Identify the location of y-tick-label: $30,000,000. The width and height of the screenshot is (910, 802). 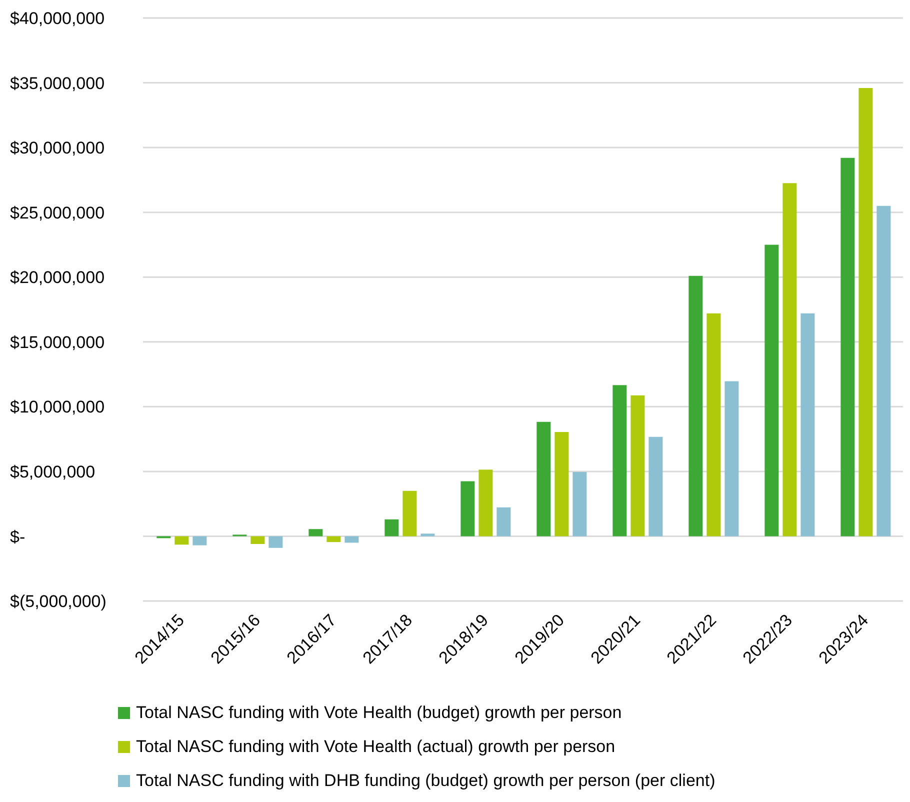
(57, 148).